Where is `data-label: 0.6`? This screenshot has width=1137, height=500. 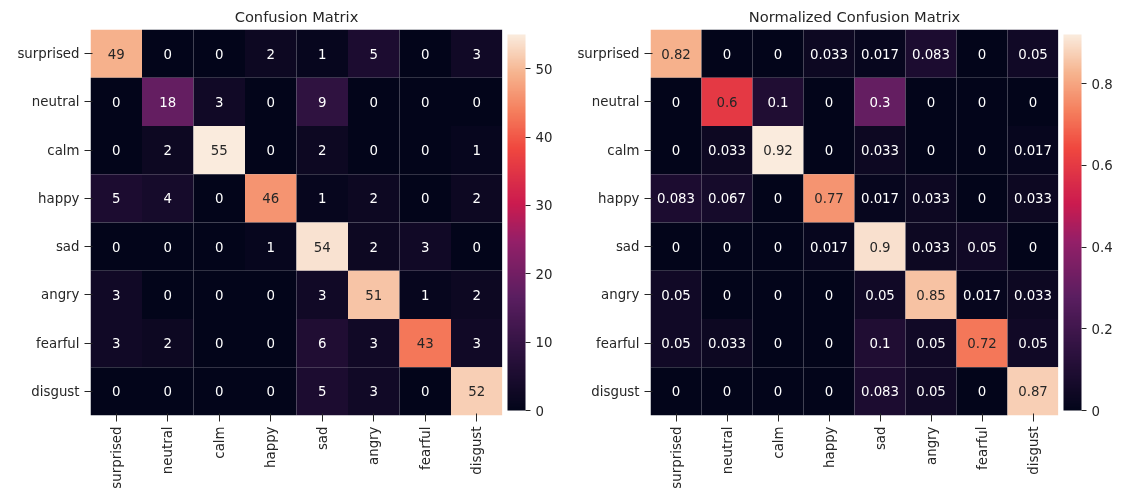
data-label: 0.6 is located at coordinates (727, 102).